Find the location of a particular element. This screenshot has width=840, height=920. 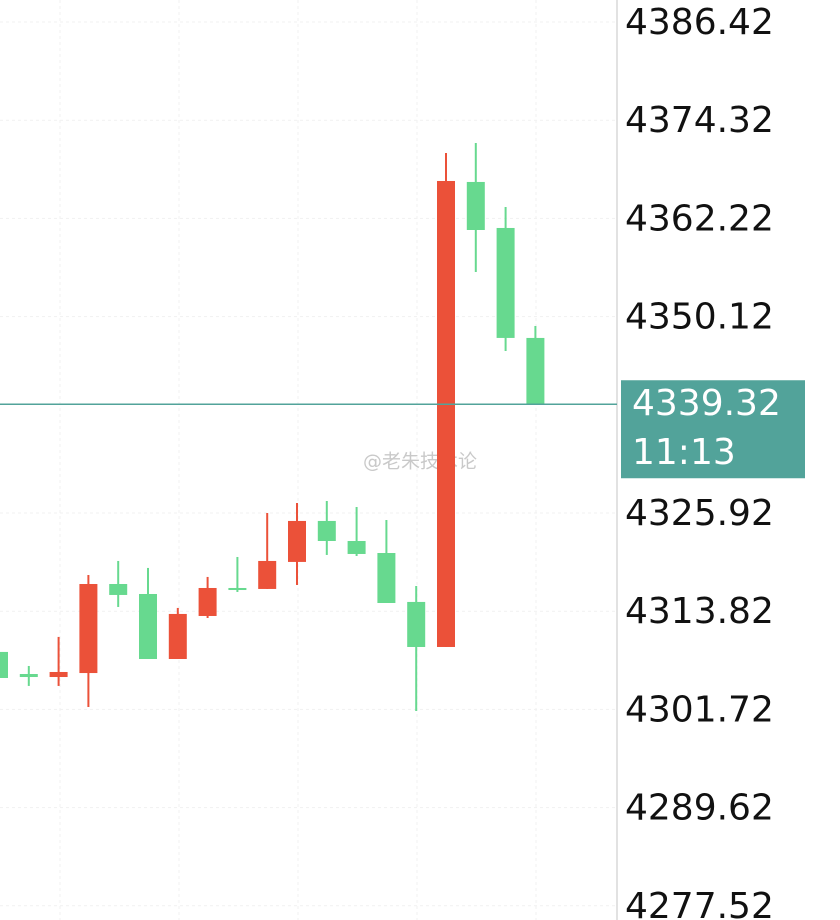

last-price-label: 4339.32 is located at coordinates (706, 403).